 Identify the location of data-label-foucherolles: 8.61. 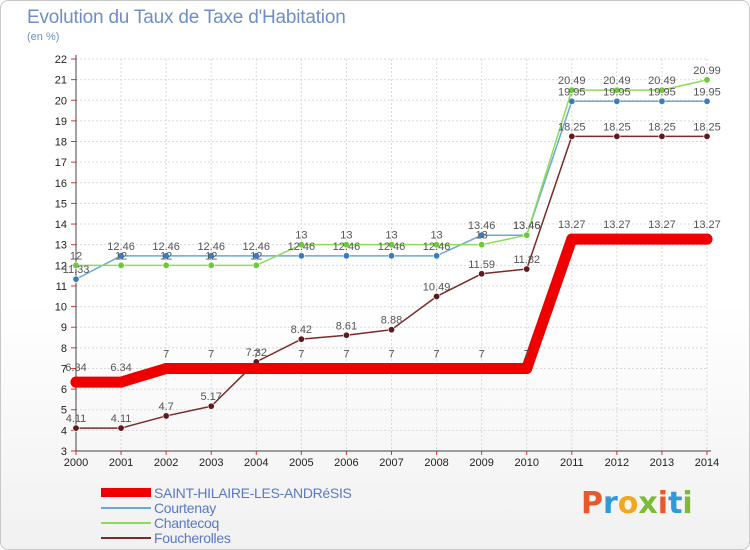
(346, 326).